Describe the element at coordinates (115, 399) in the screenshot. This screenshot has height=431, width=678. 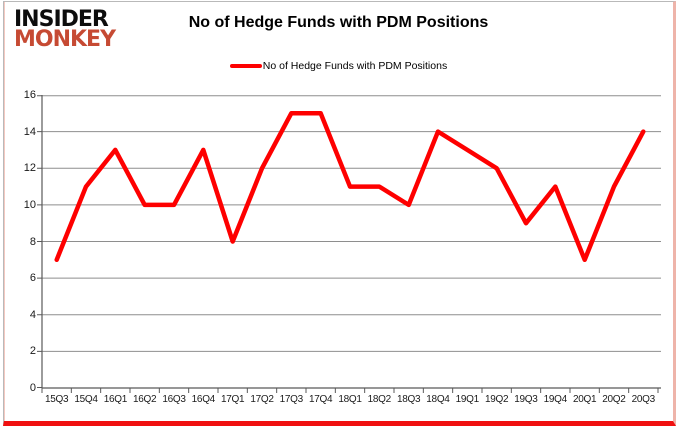
I see `x-axis-tick-label: 16Q1` at that location.